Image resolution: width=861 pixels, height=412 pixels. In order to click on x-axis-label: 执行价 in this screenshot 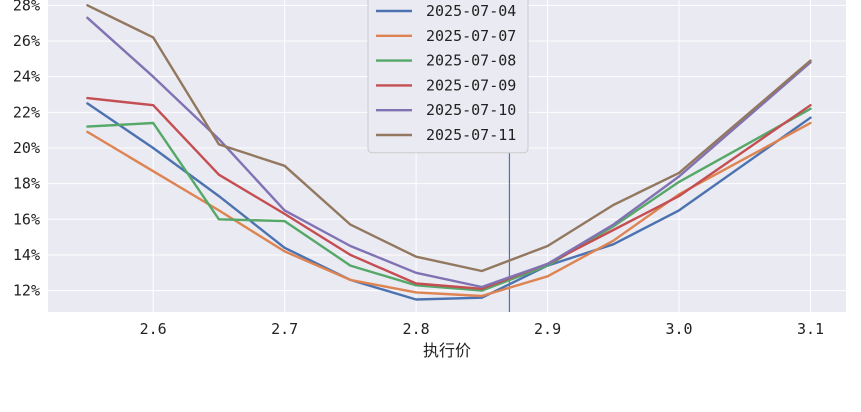, I will do `click(447, 350)`.